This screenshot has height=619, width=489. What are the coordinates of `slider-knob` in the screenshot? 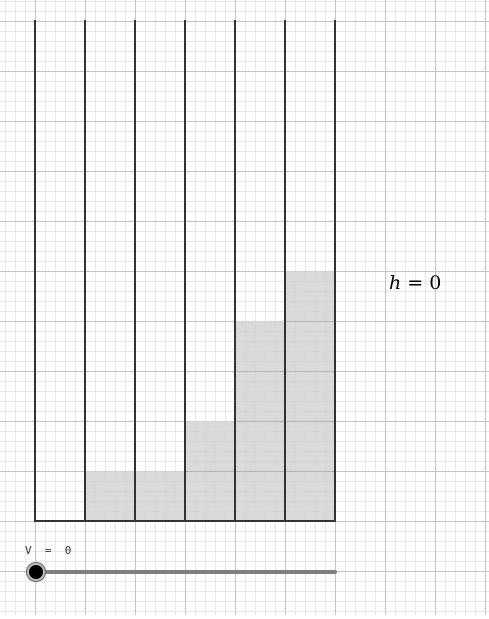 It's located at (36, 572).